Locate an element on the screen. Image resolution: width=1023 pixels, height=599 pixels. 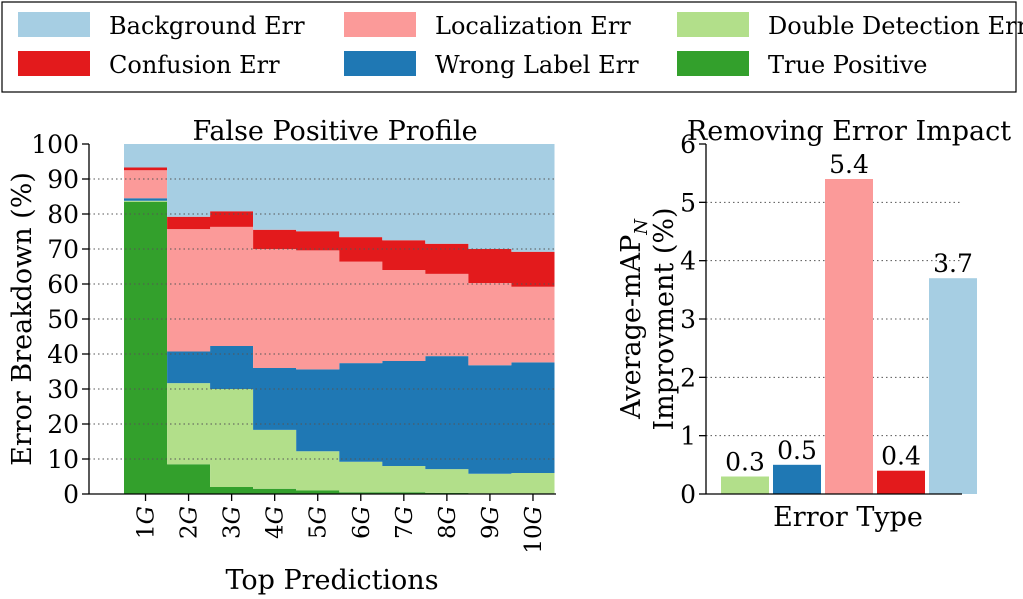
left-y-tick-label: 70 is located at coordinates (63, 249).